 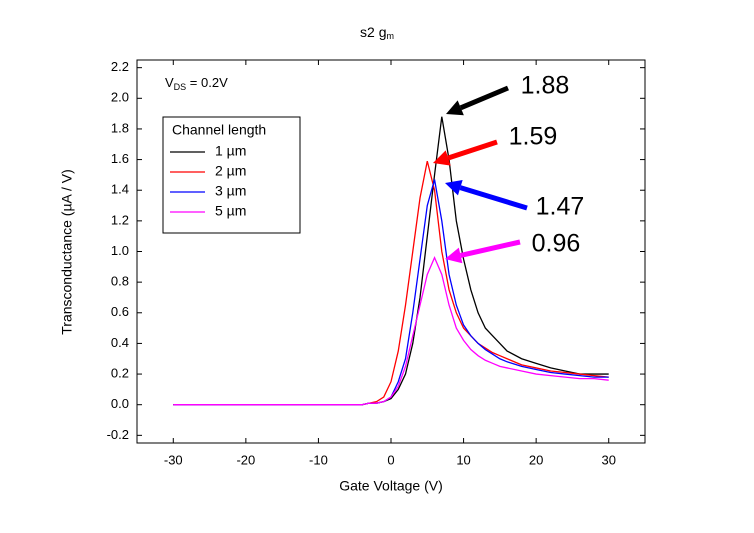 What do you see at coordinates (373, 32) in the screenshot?
I see `title-text: s2 g` at bounding box center [373, 32].